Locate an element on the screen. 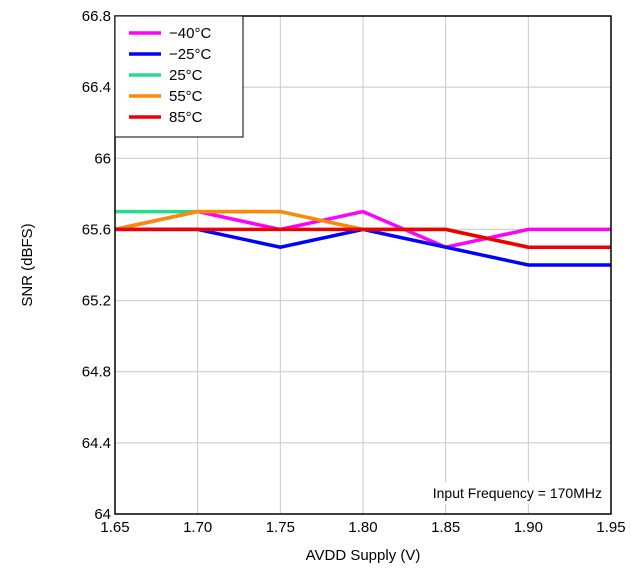 Image resolution: width=631 pixels, height=578 pixels. y-tick-label: 64.4 is located at coordinates (96, 443).